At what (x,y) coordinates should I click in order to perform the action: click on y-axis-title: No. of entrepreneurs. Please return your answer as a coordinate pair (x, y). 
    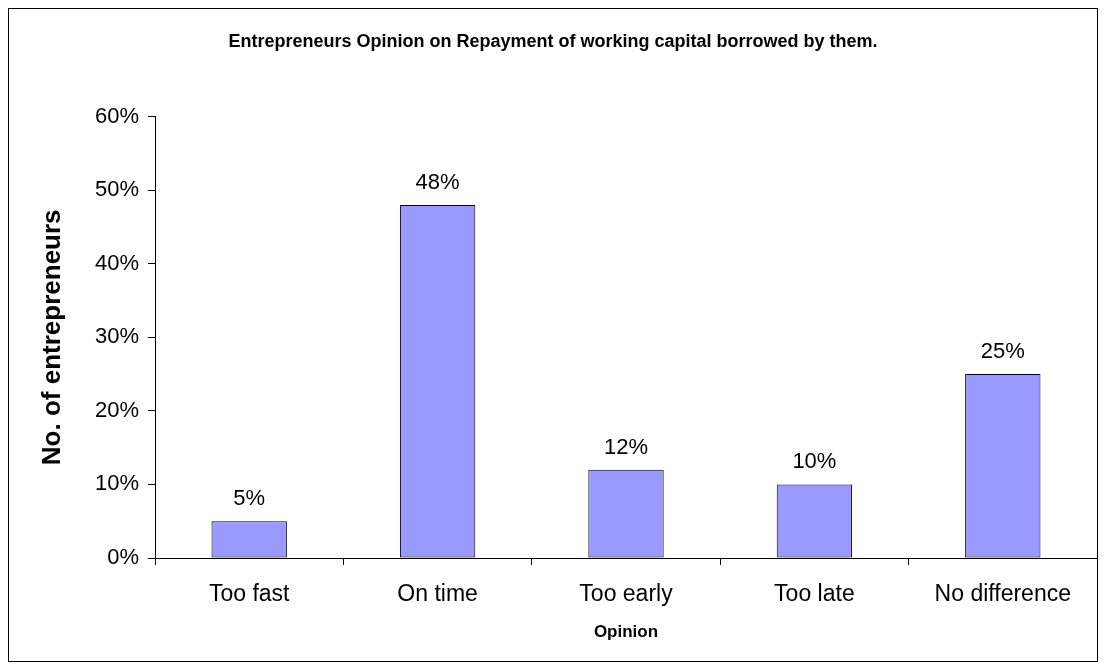
    Looking at the image, I should click on (50, 337).